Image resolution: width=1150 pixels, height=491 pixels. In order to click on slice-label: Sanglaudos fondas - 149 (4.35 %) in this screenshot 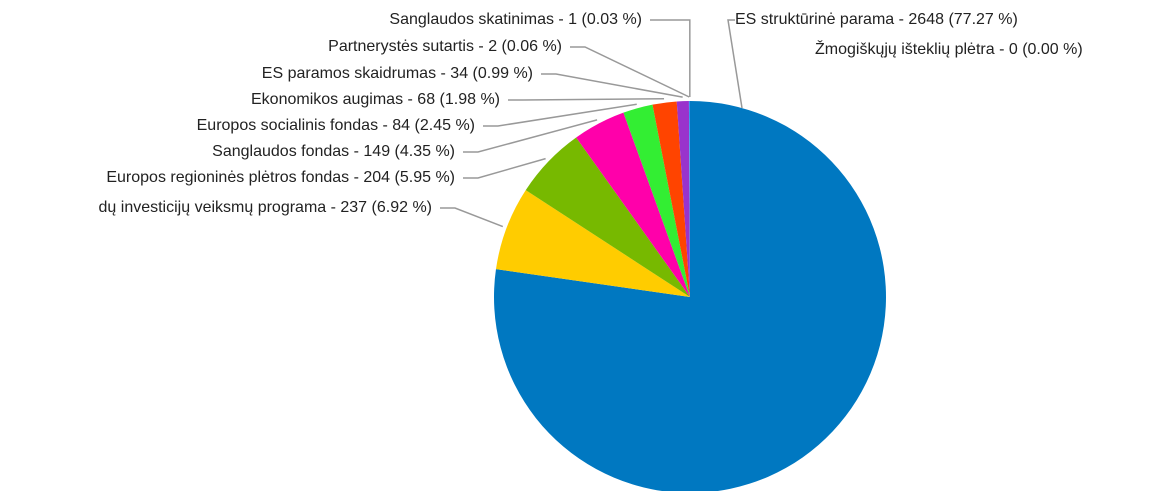, I will do `click(333, 151)`.